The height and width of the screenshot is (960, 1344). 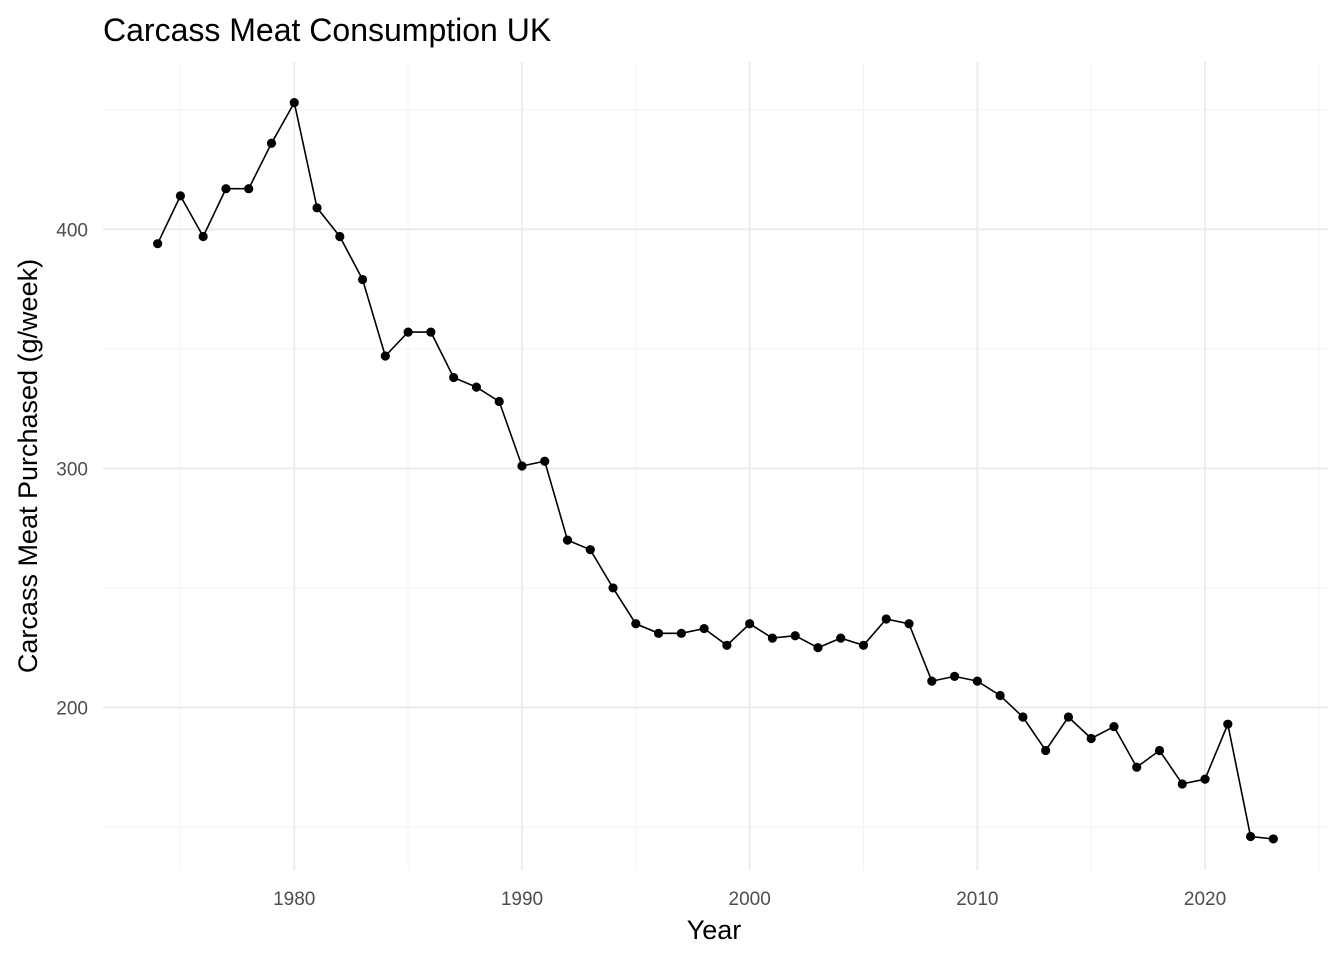 I want to click on y-tick-label: 400, so click(x=72, y=230).